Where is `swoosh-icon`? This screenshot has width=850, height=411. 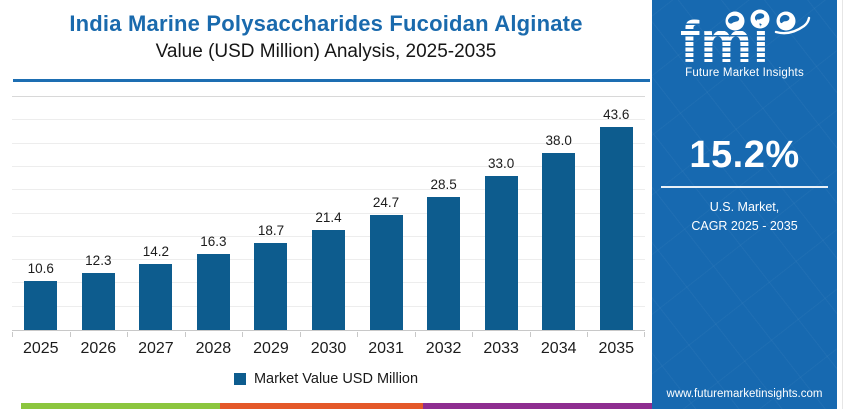 swoosh-icon is located at coordinates (792, 25).